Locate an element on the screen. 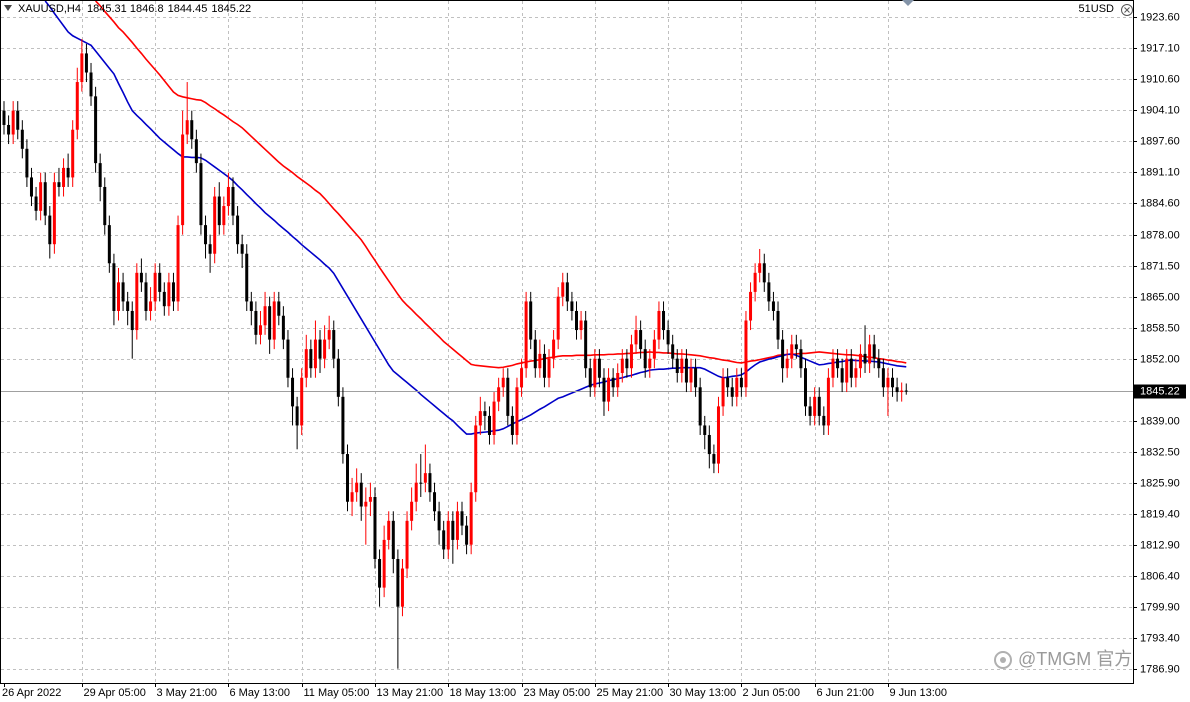 The height and width of the screenshot is (702, 1190). x-tick-label: 9 Jun 13:00 is located at coordinates (919, 693).